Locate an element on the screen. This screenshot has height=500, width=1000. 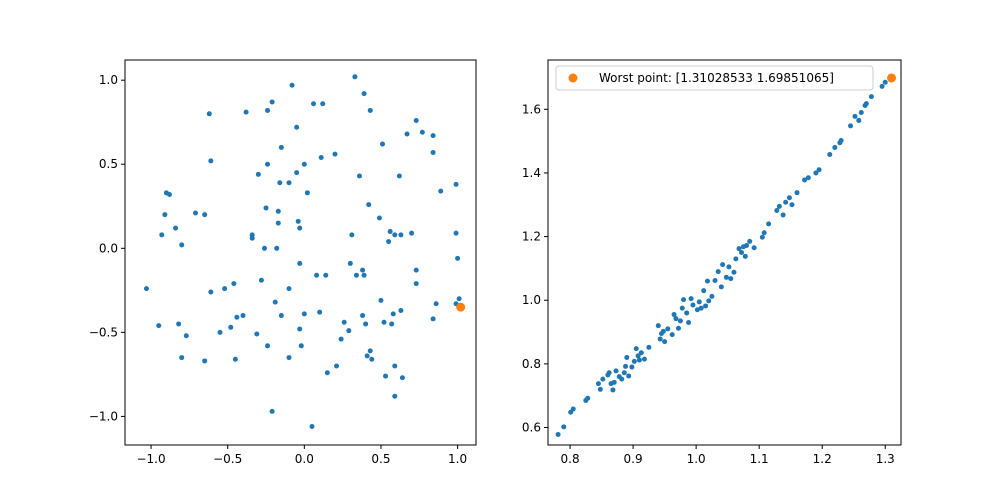
y-tick-label: 1.2 is located at coordinates (531, 237).